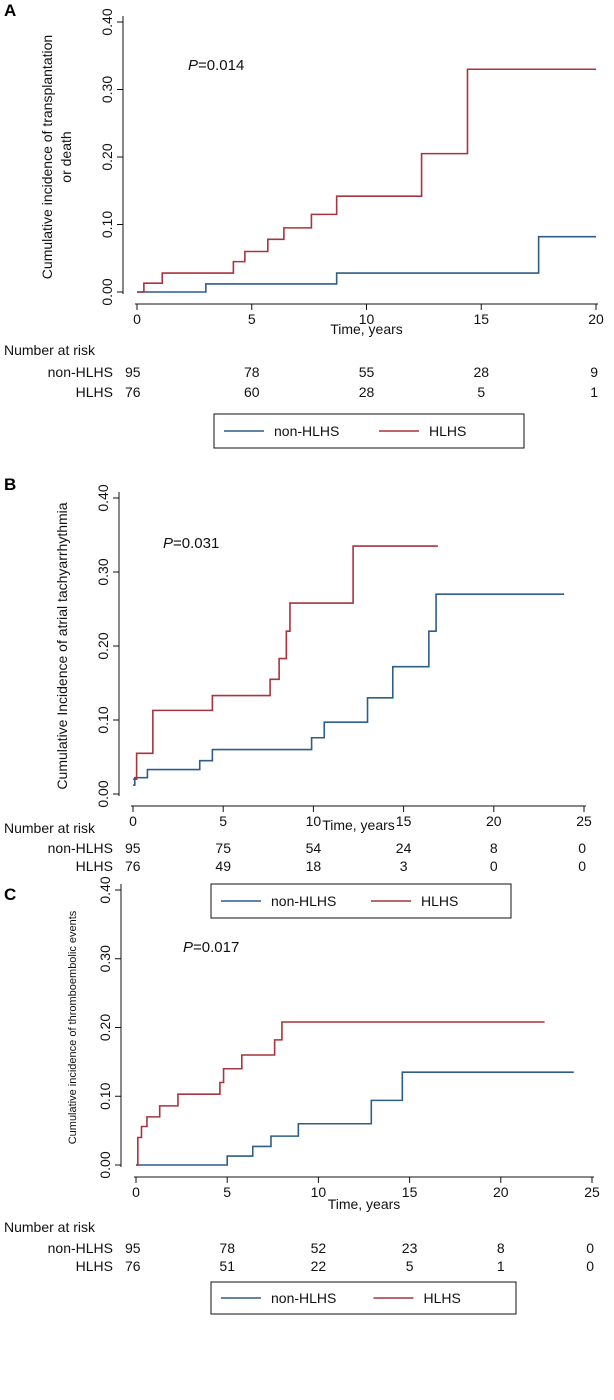 The width and height of the screenshot is (614, 1400). Describe the element at coordinates (319, 1248) in the screenshot. I see `risk-value: 52` at that location.